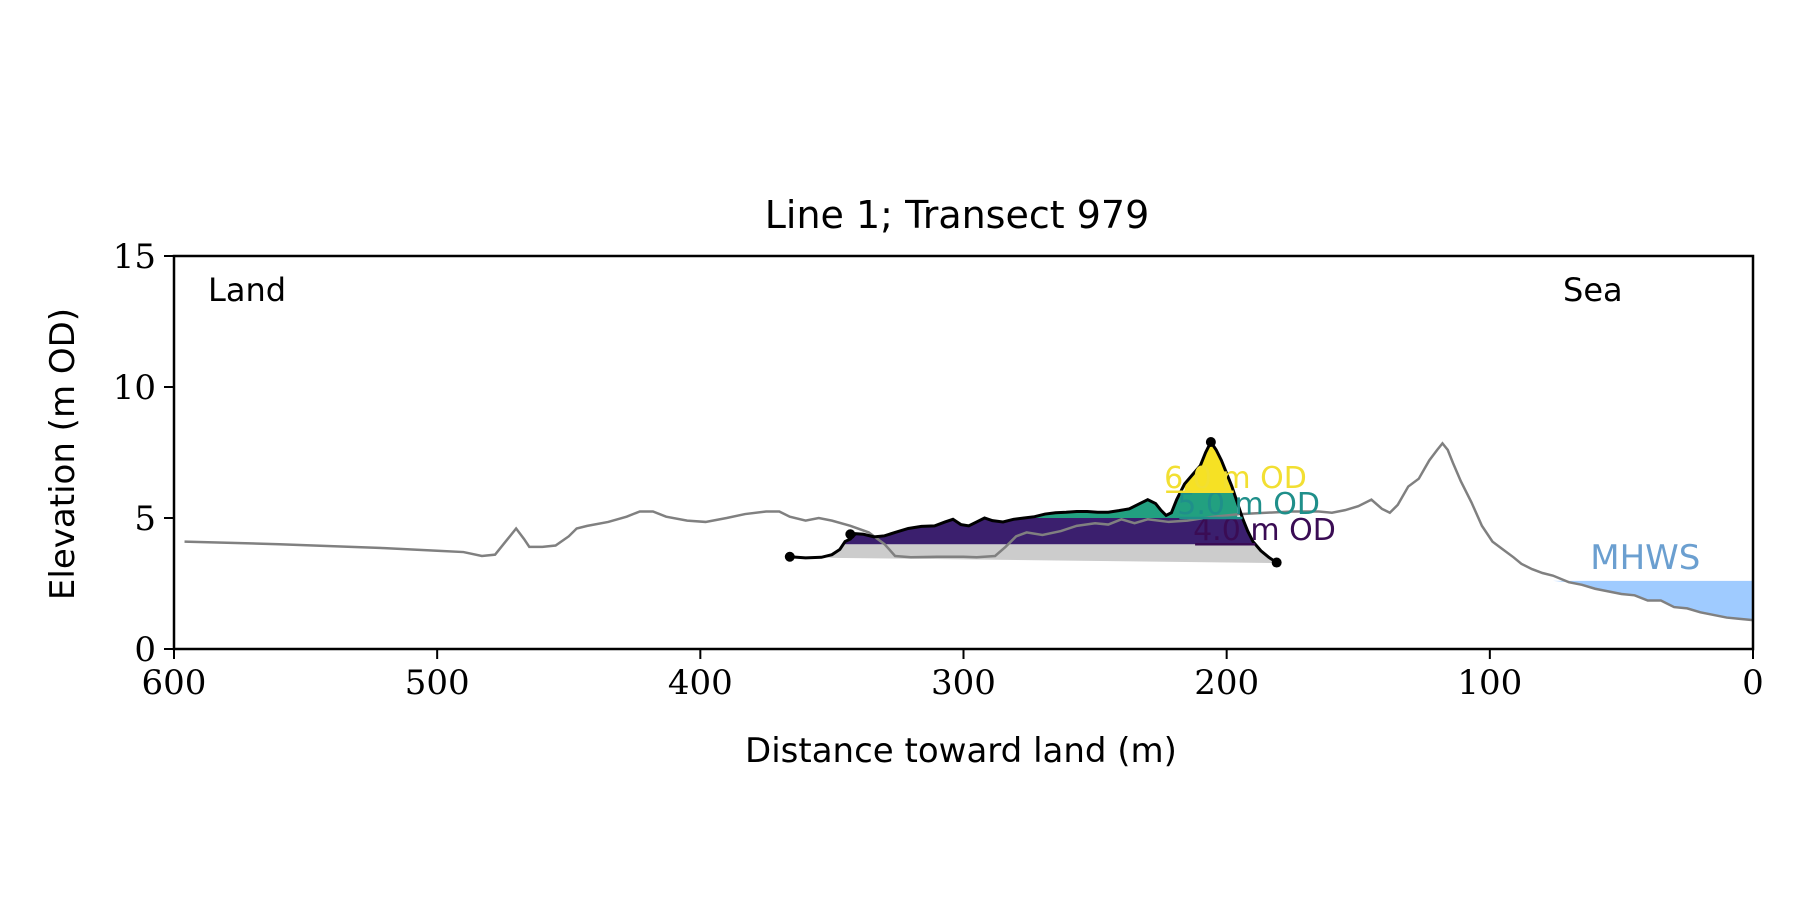  What do you see at coordinates (174, 683) in the screenshot?
I see `x-tick-label-600: 600` at bounding box center [174, 683].